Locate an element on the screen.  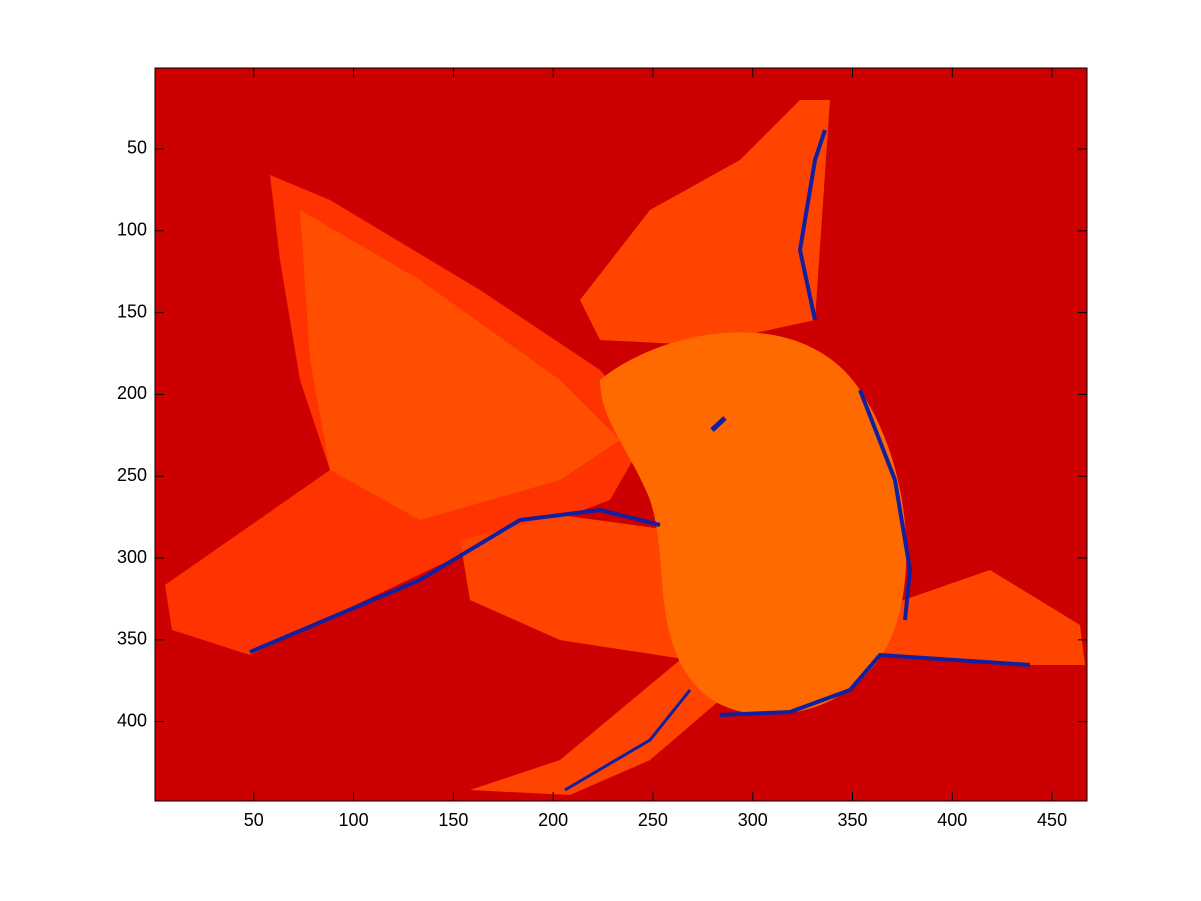
x-tick-label: 300 is located at coordinates (753, 820).